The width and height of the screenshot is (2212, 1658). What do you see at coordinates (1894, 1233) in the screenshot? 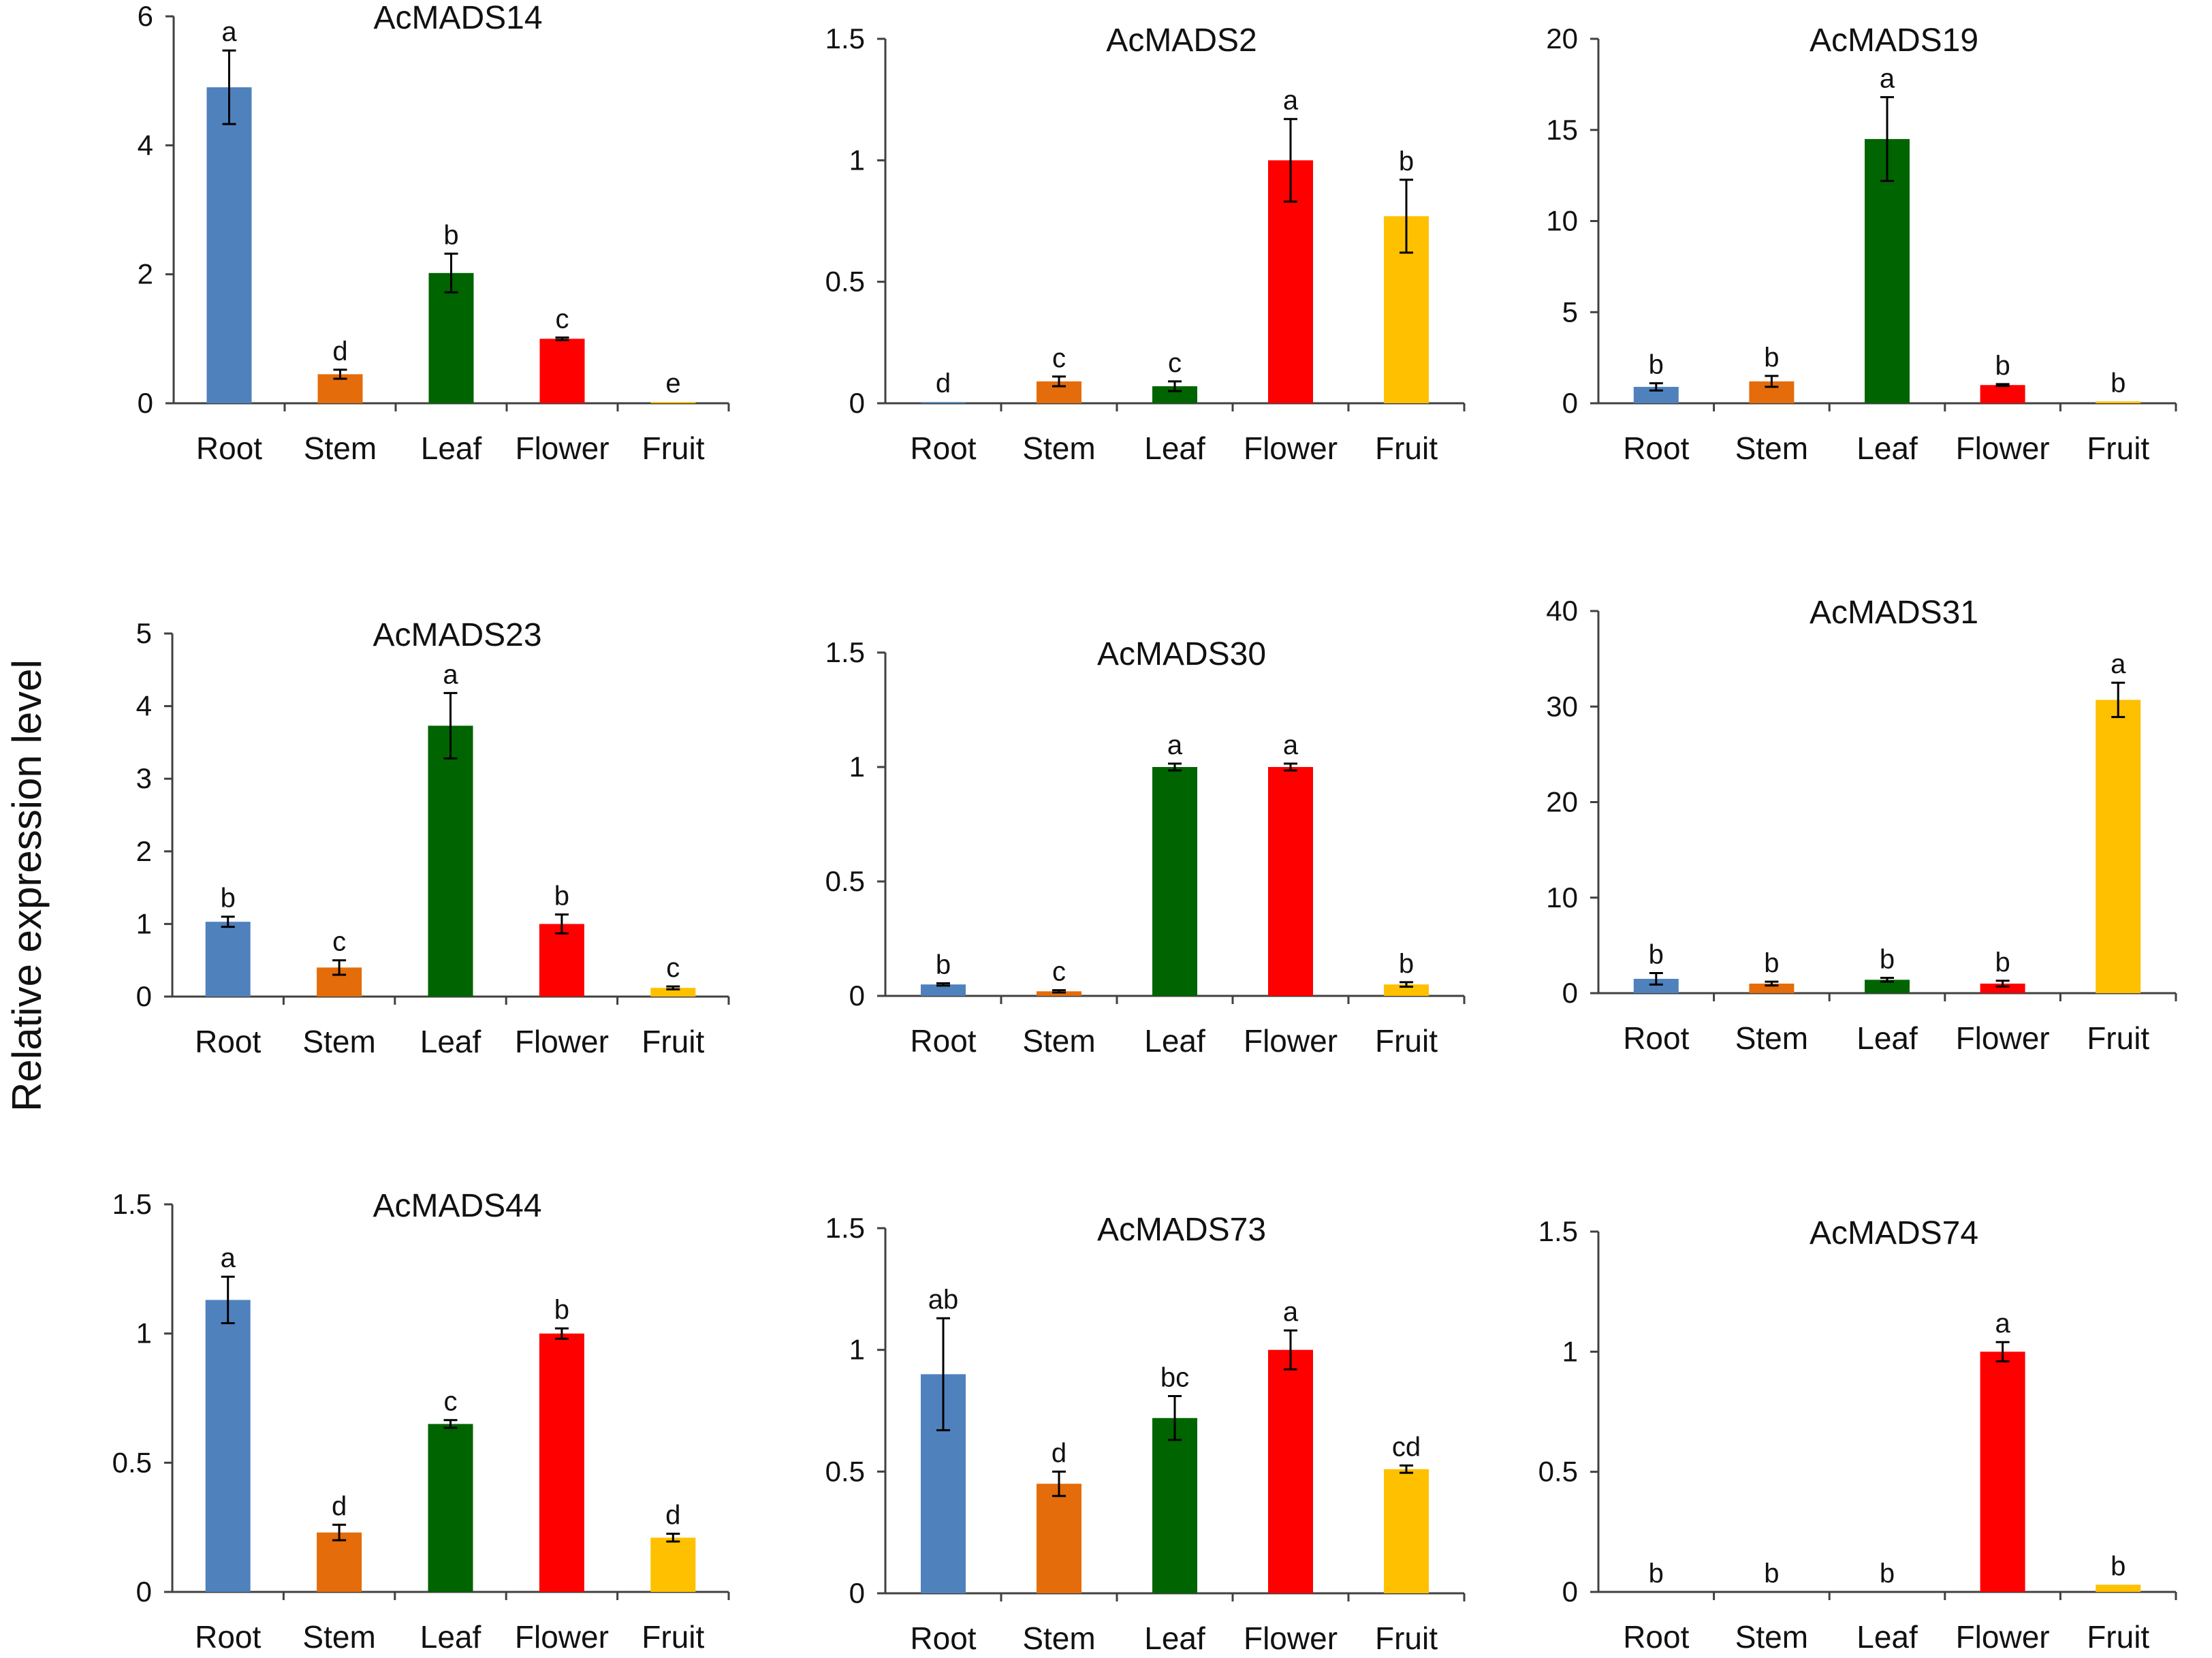
I see `chart-title: AcMADS74` at bounding box center [1894, 1233].